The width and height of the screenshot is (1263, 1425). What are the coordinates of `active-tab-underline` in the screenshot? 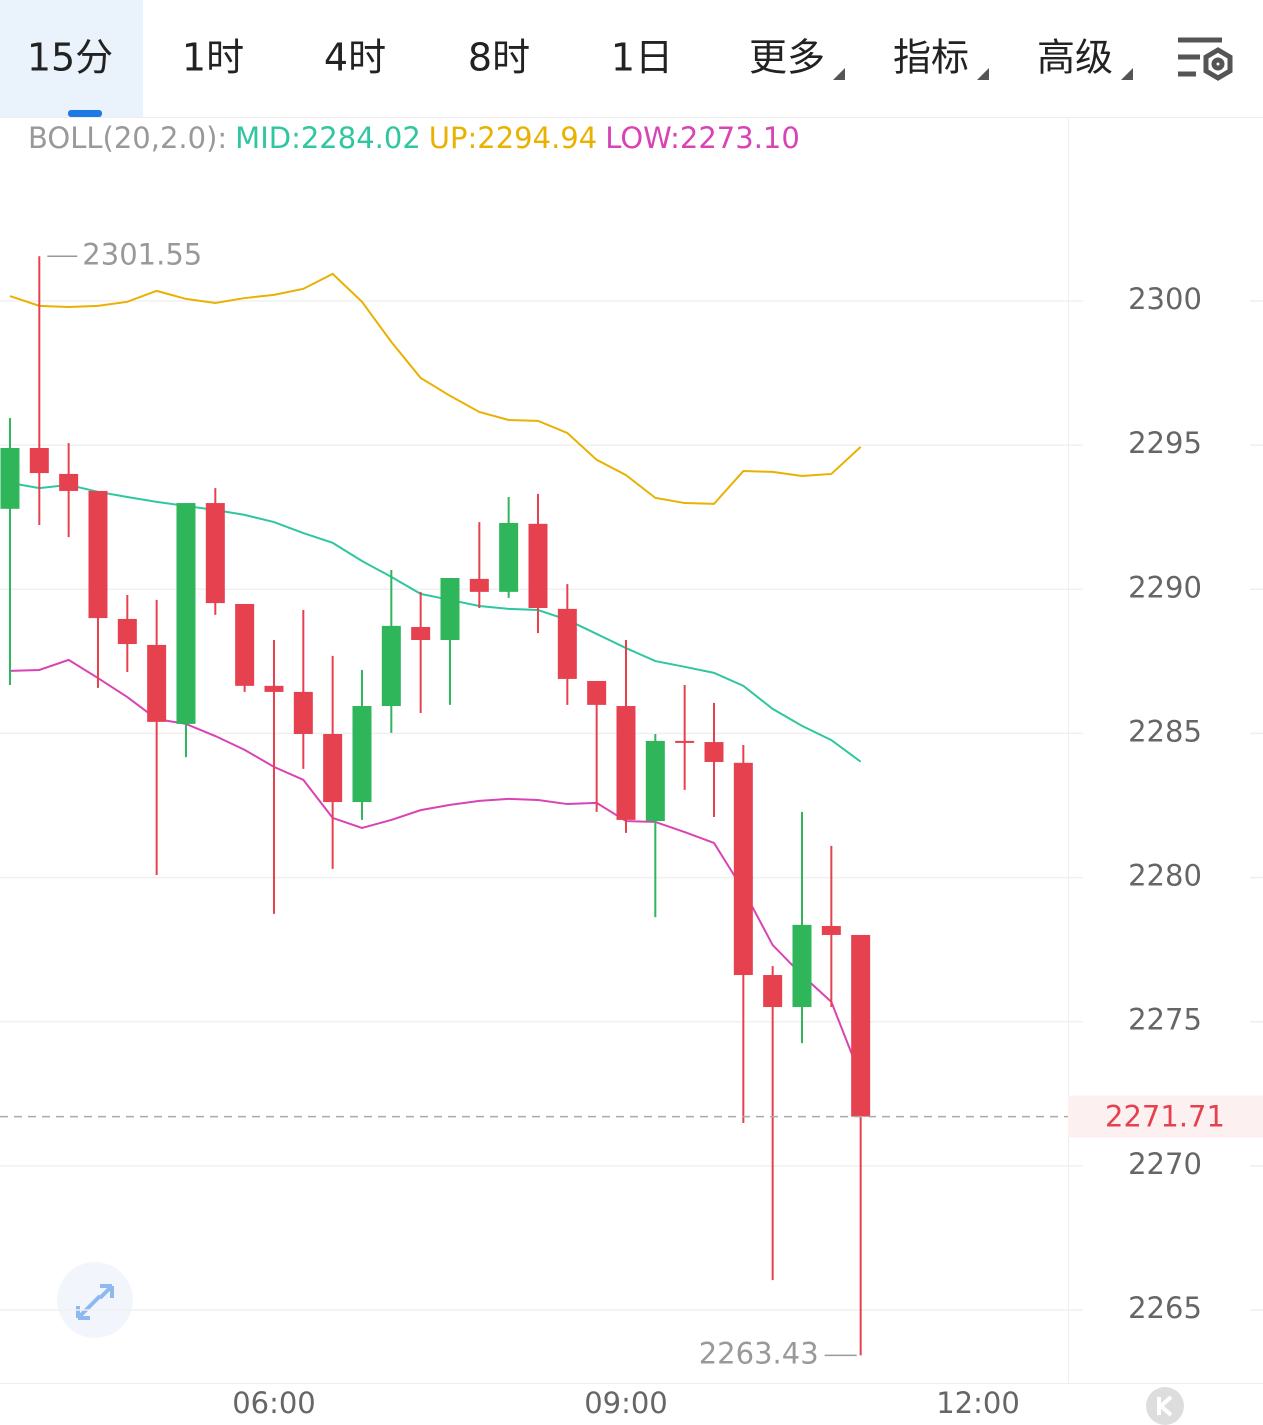 It's located at (85, 113).